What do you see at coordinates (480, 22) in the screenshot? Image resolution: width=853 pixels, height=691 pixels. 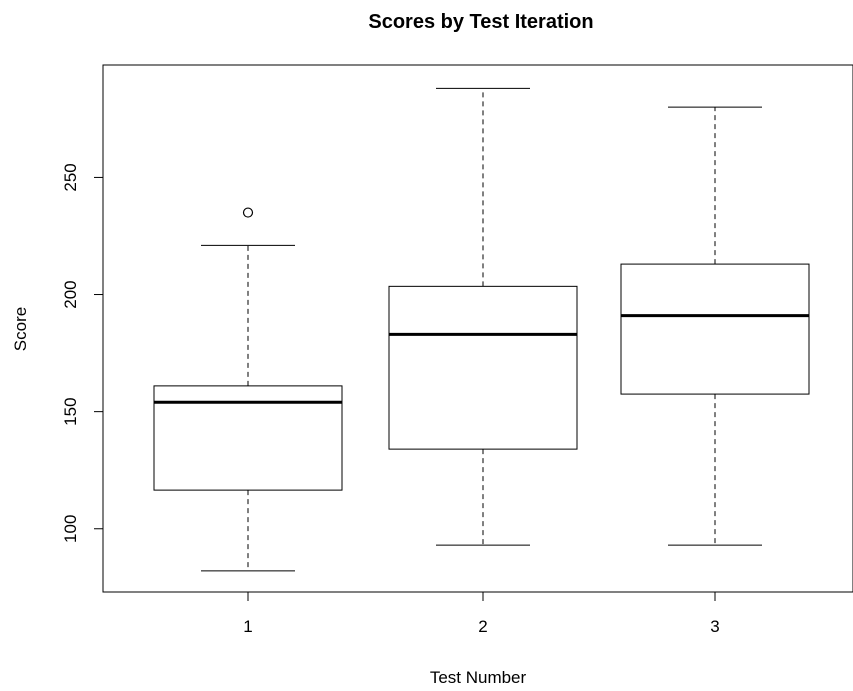 I see `chart-title: Scores by Test Iteration` at bounding box center [480, 22].